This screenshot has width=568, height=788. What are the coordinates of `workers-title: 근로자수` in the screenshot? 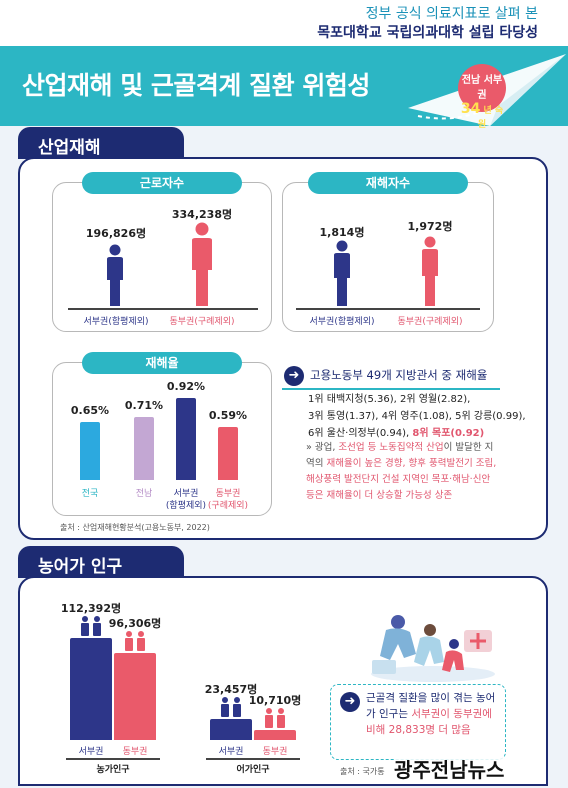 It's located at (162, 183).